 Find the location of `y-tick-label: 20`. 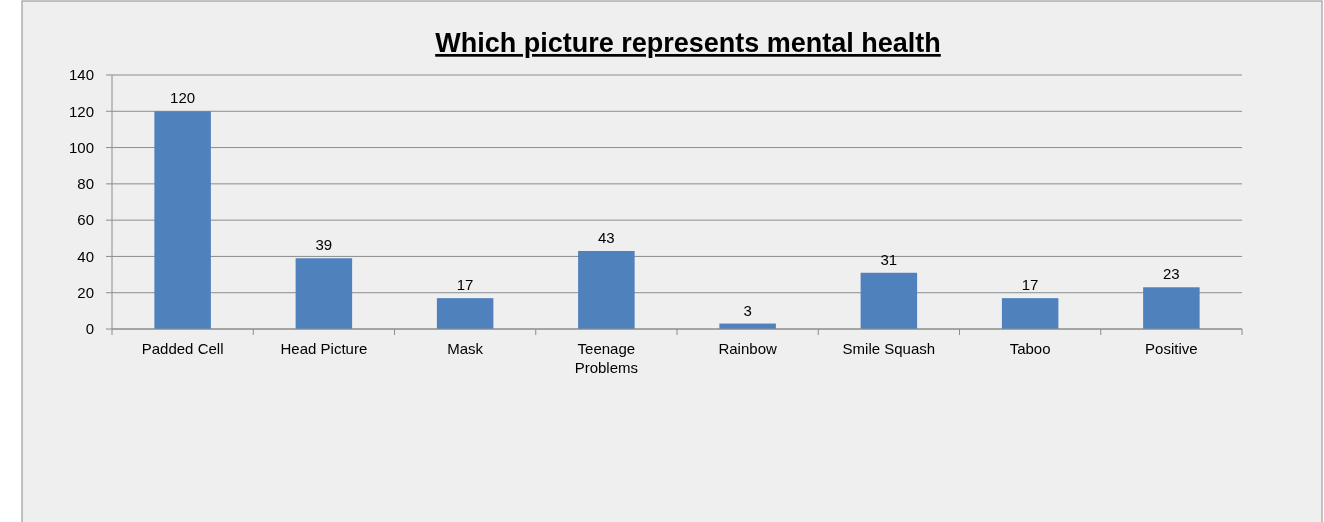

y-tick-label: 20 is located at coordinates (85, 292).